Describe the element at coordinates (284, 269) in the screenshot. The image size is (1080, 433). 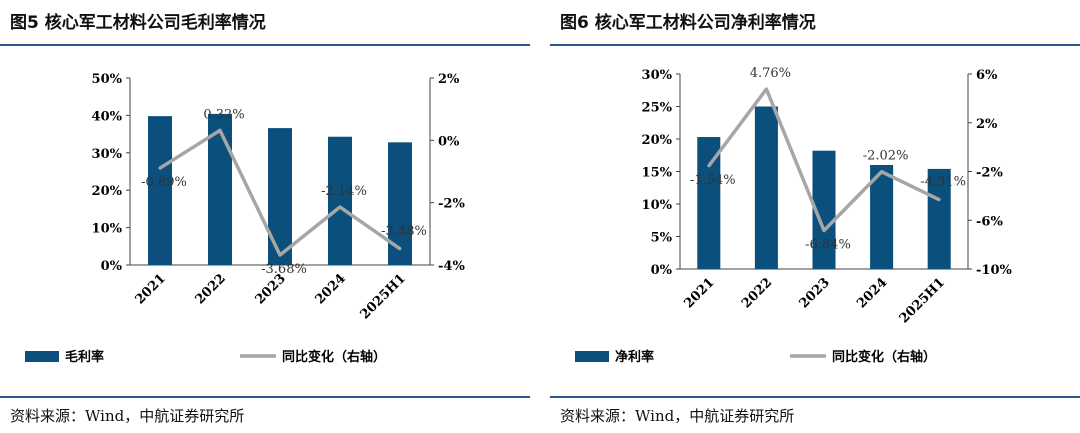
I see `data-label: -3.68%` at that location.